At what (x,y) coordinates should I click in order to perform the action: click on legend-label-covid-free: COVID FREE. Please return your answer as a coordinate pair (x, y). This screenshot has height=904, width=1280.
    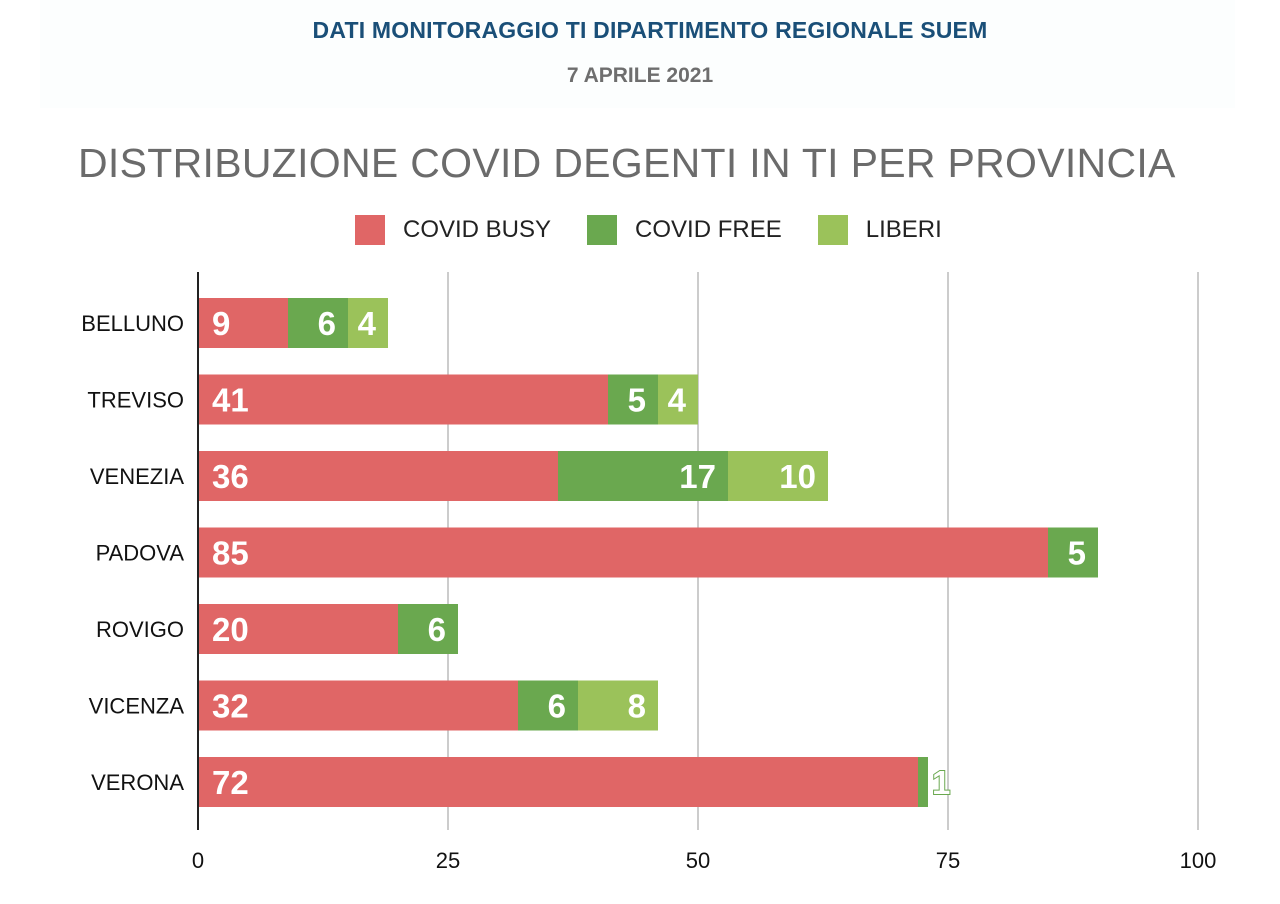
    Looking at the image, I should click on (708, 229).